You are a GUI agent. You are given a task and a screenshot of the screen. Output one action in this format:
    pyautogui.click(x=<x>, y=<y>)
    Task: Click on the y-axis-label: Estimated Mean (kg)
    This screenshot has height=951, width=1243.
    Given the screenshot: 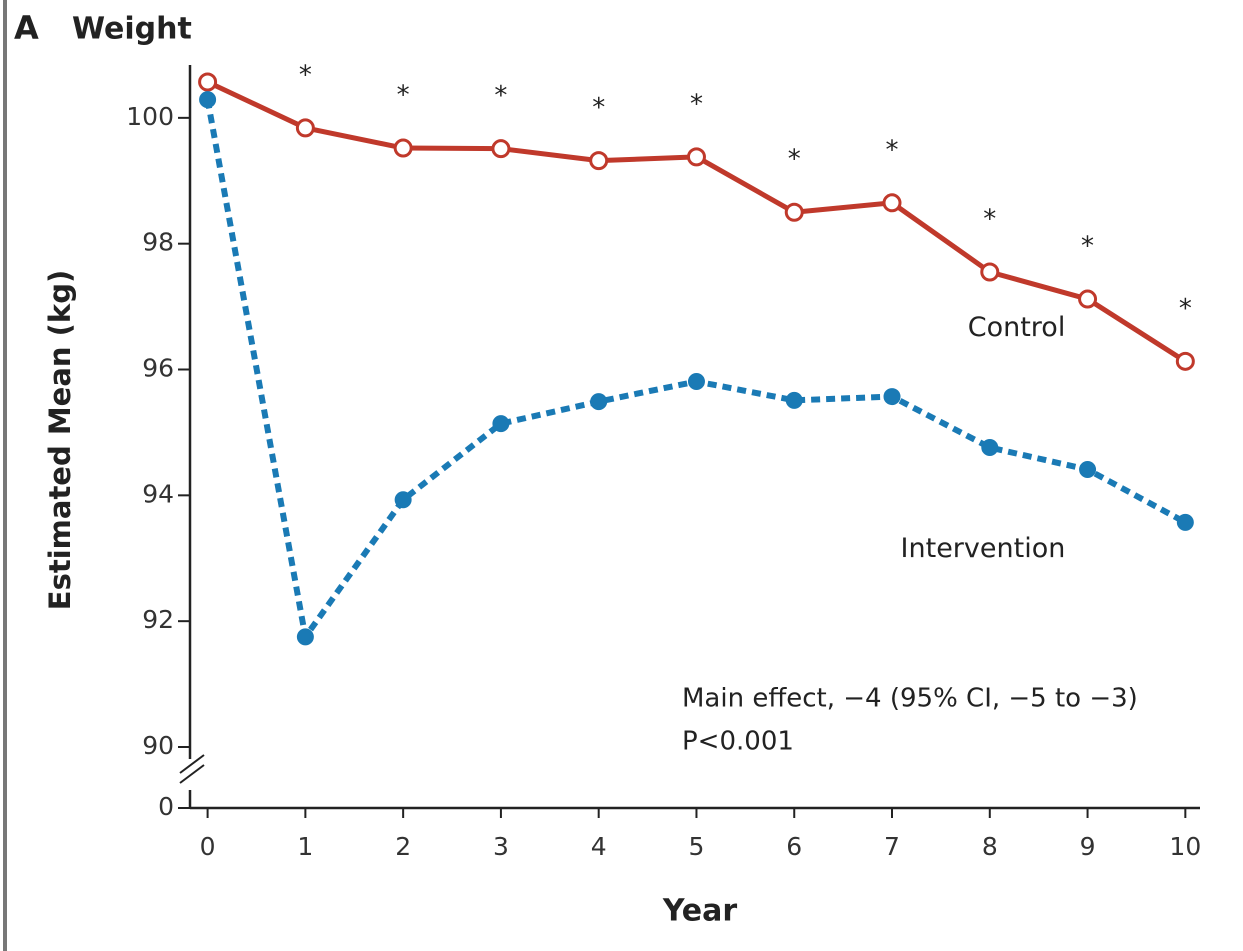 What is the action you would take?
    pyautogui.click(x=60, y=440)
    